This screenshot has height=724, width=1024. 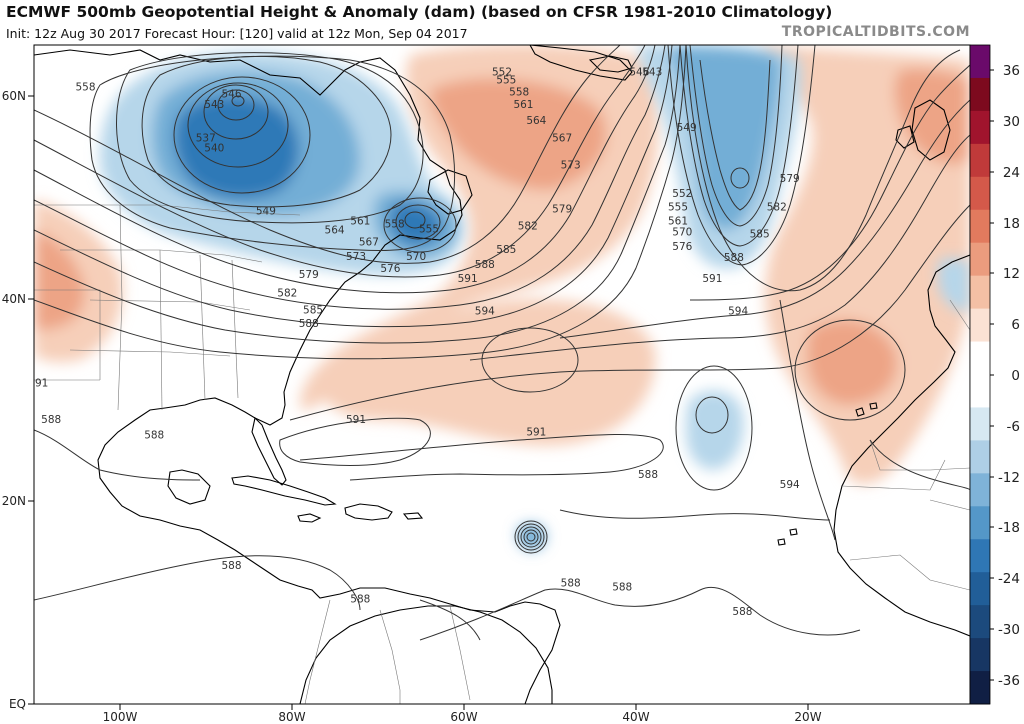 What do you see at coordinates (368, 512) in the screenshot?
I see `hispaniola` at bounding box center [368, 512].